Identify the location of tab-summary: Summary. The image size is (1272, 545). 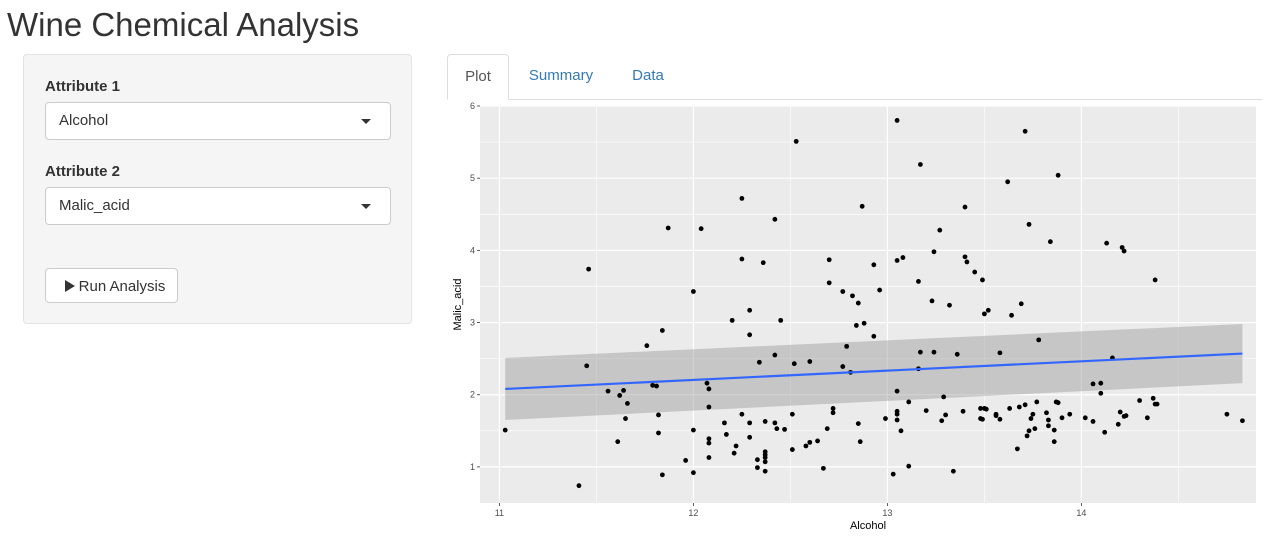
(561, 75).